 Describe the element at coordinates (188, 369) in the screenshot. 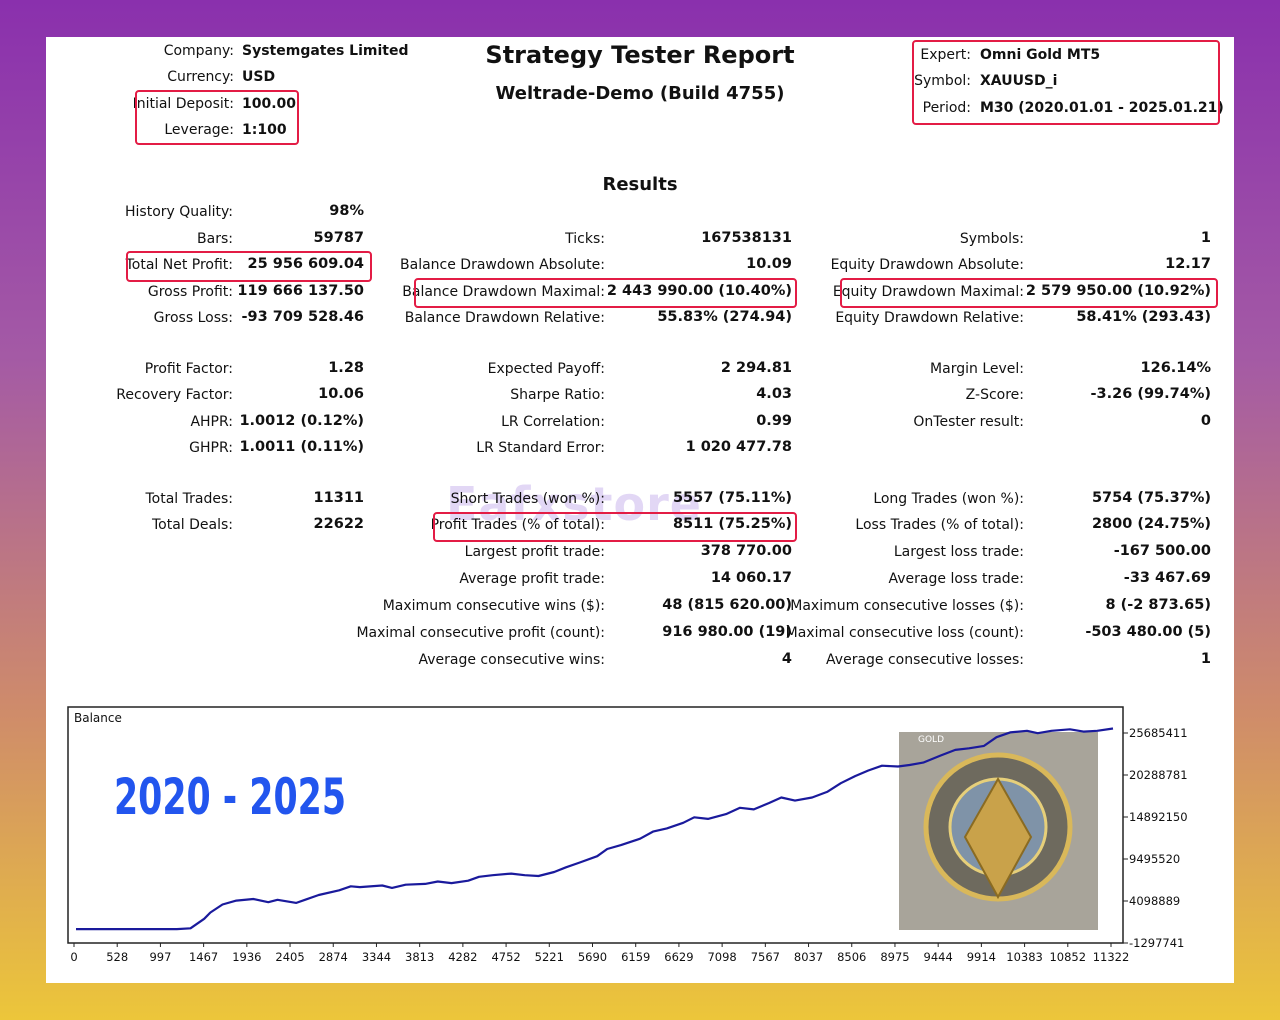

I see `col1-row-label: Profit Factor:` at that location.